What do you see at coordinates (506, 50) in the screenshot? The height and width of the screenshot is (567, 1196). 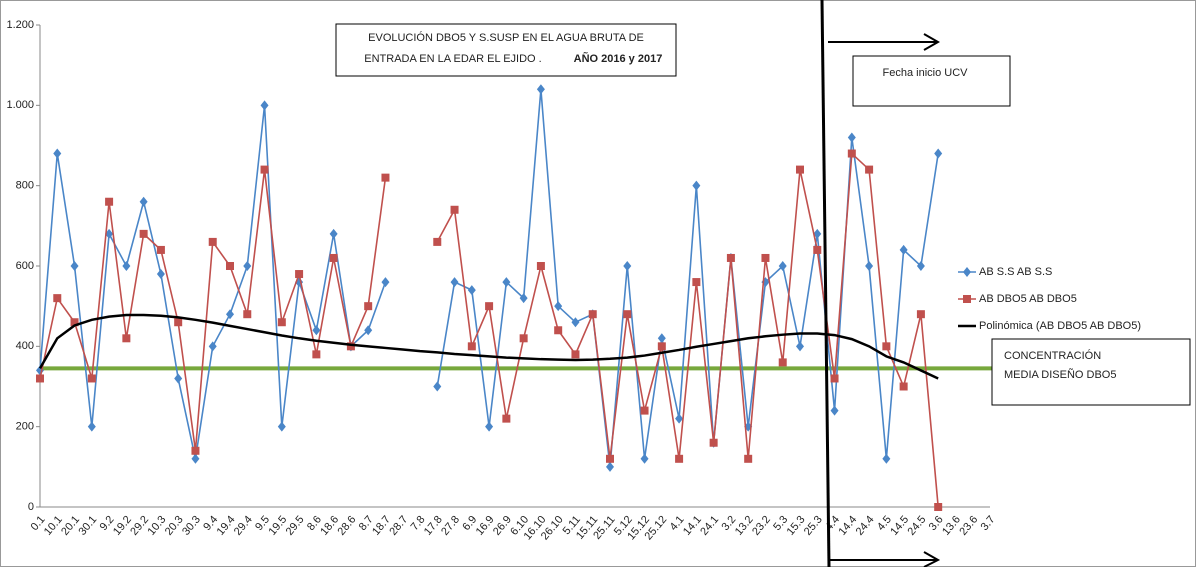 I see `title-box` at bounding box center [506, 50].